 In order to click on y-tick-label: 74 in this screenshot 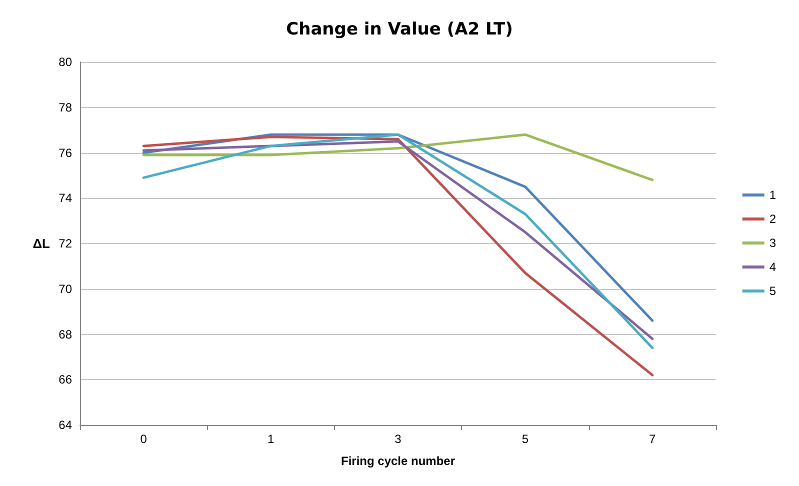, I will do `click(65, 198)`.